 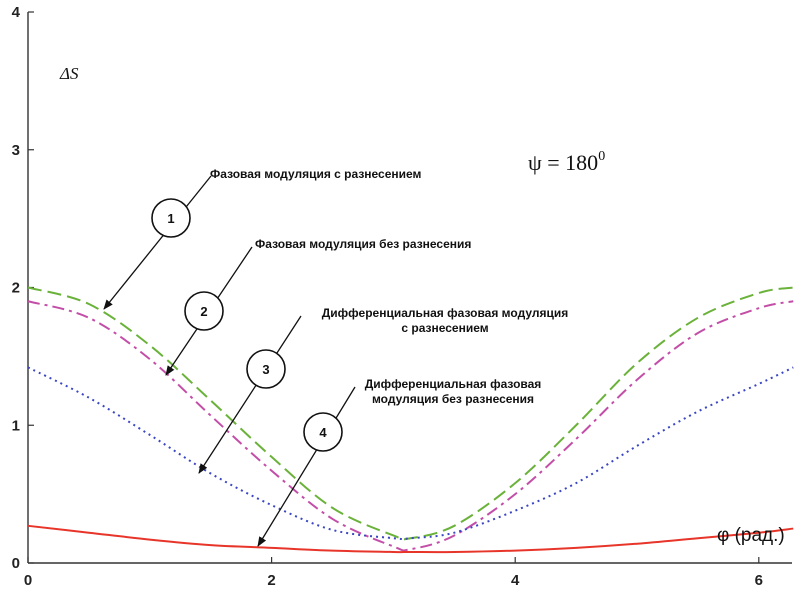 What do you see at coordinates (69, 73) in the screenshot?
I see `y-axis-label: ΔS` at bounding box center [69, 73].